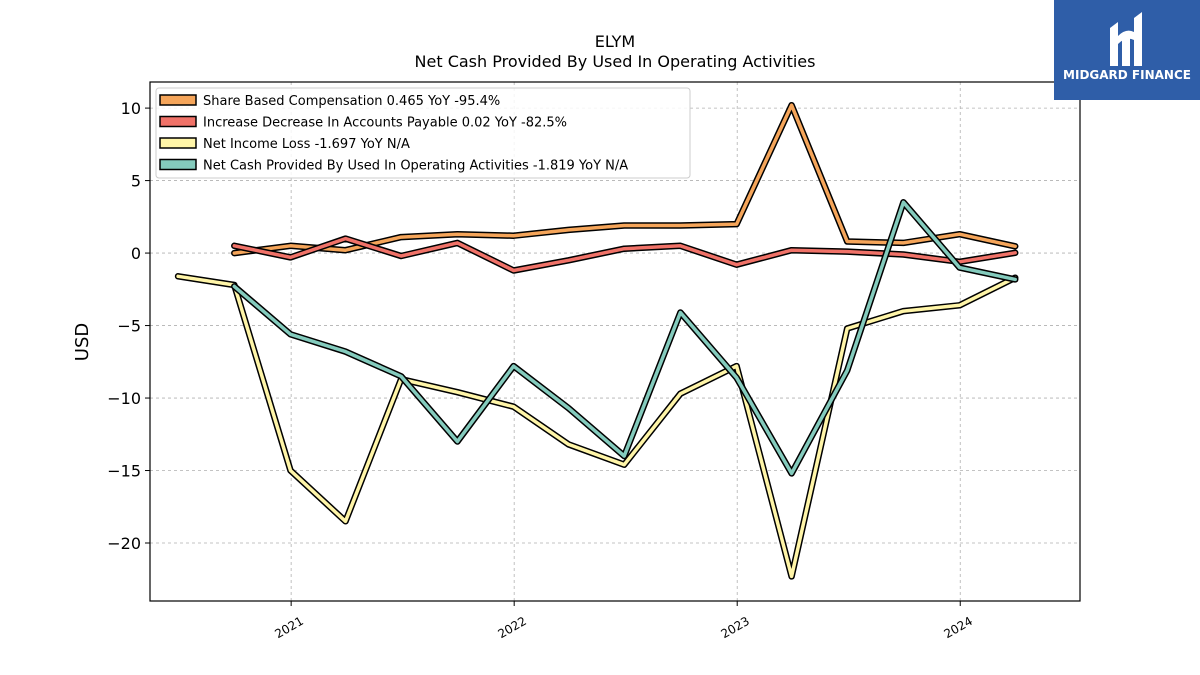 The height and width of the screenshot is (675, 1200). What do you see at coordinates (129, 326) in the screenshot?
I see `y-tick-label: −5` at bounding box center [129, 326].